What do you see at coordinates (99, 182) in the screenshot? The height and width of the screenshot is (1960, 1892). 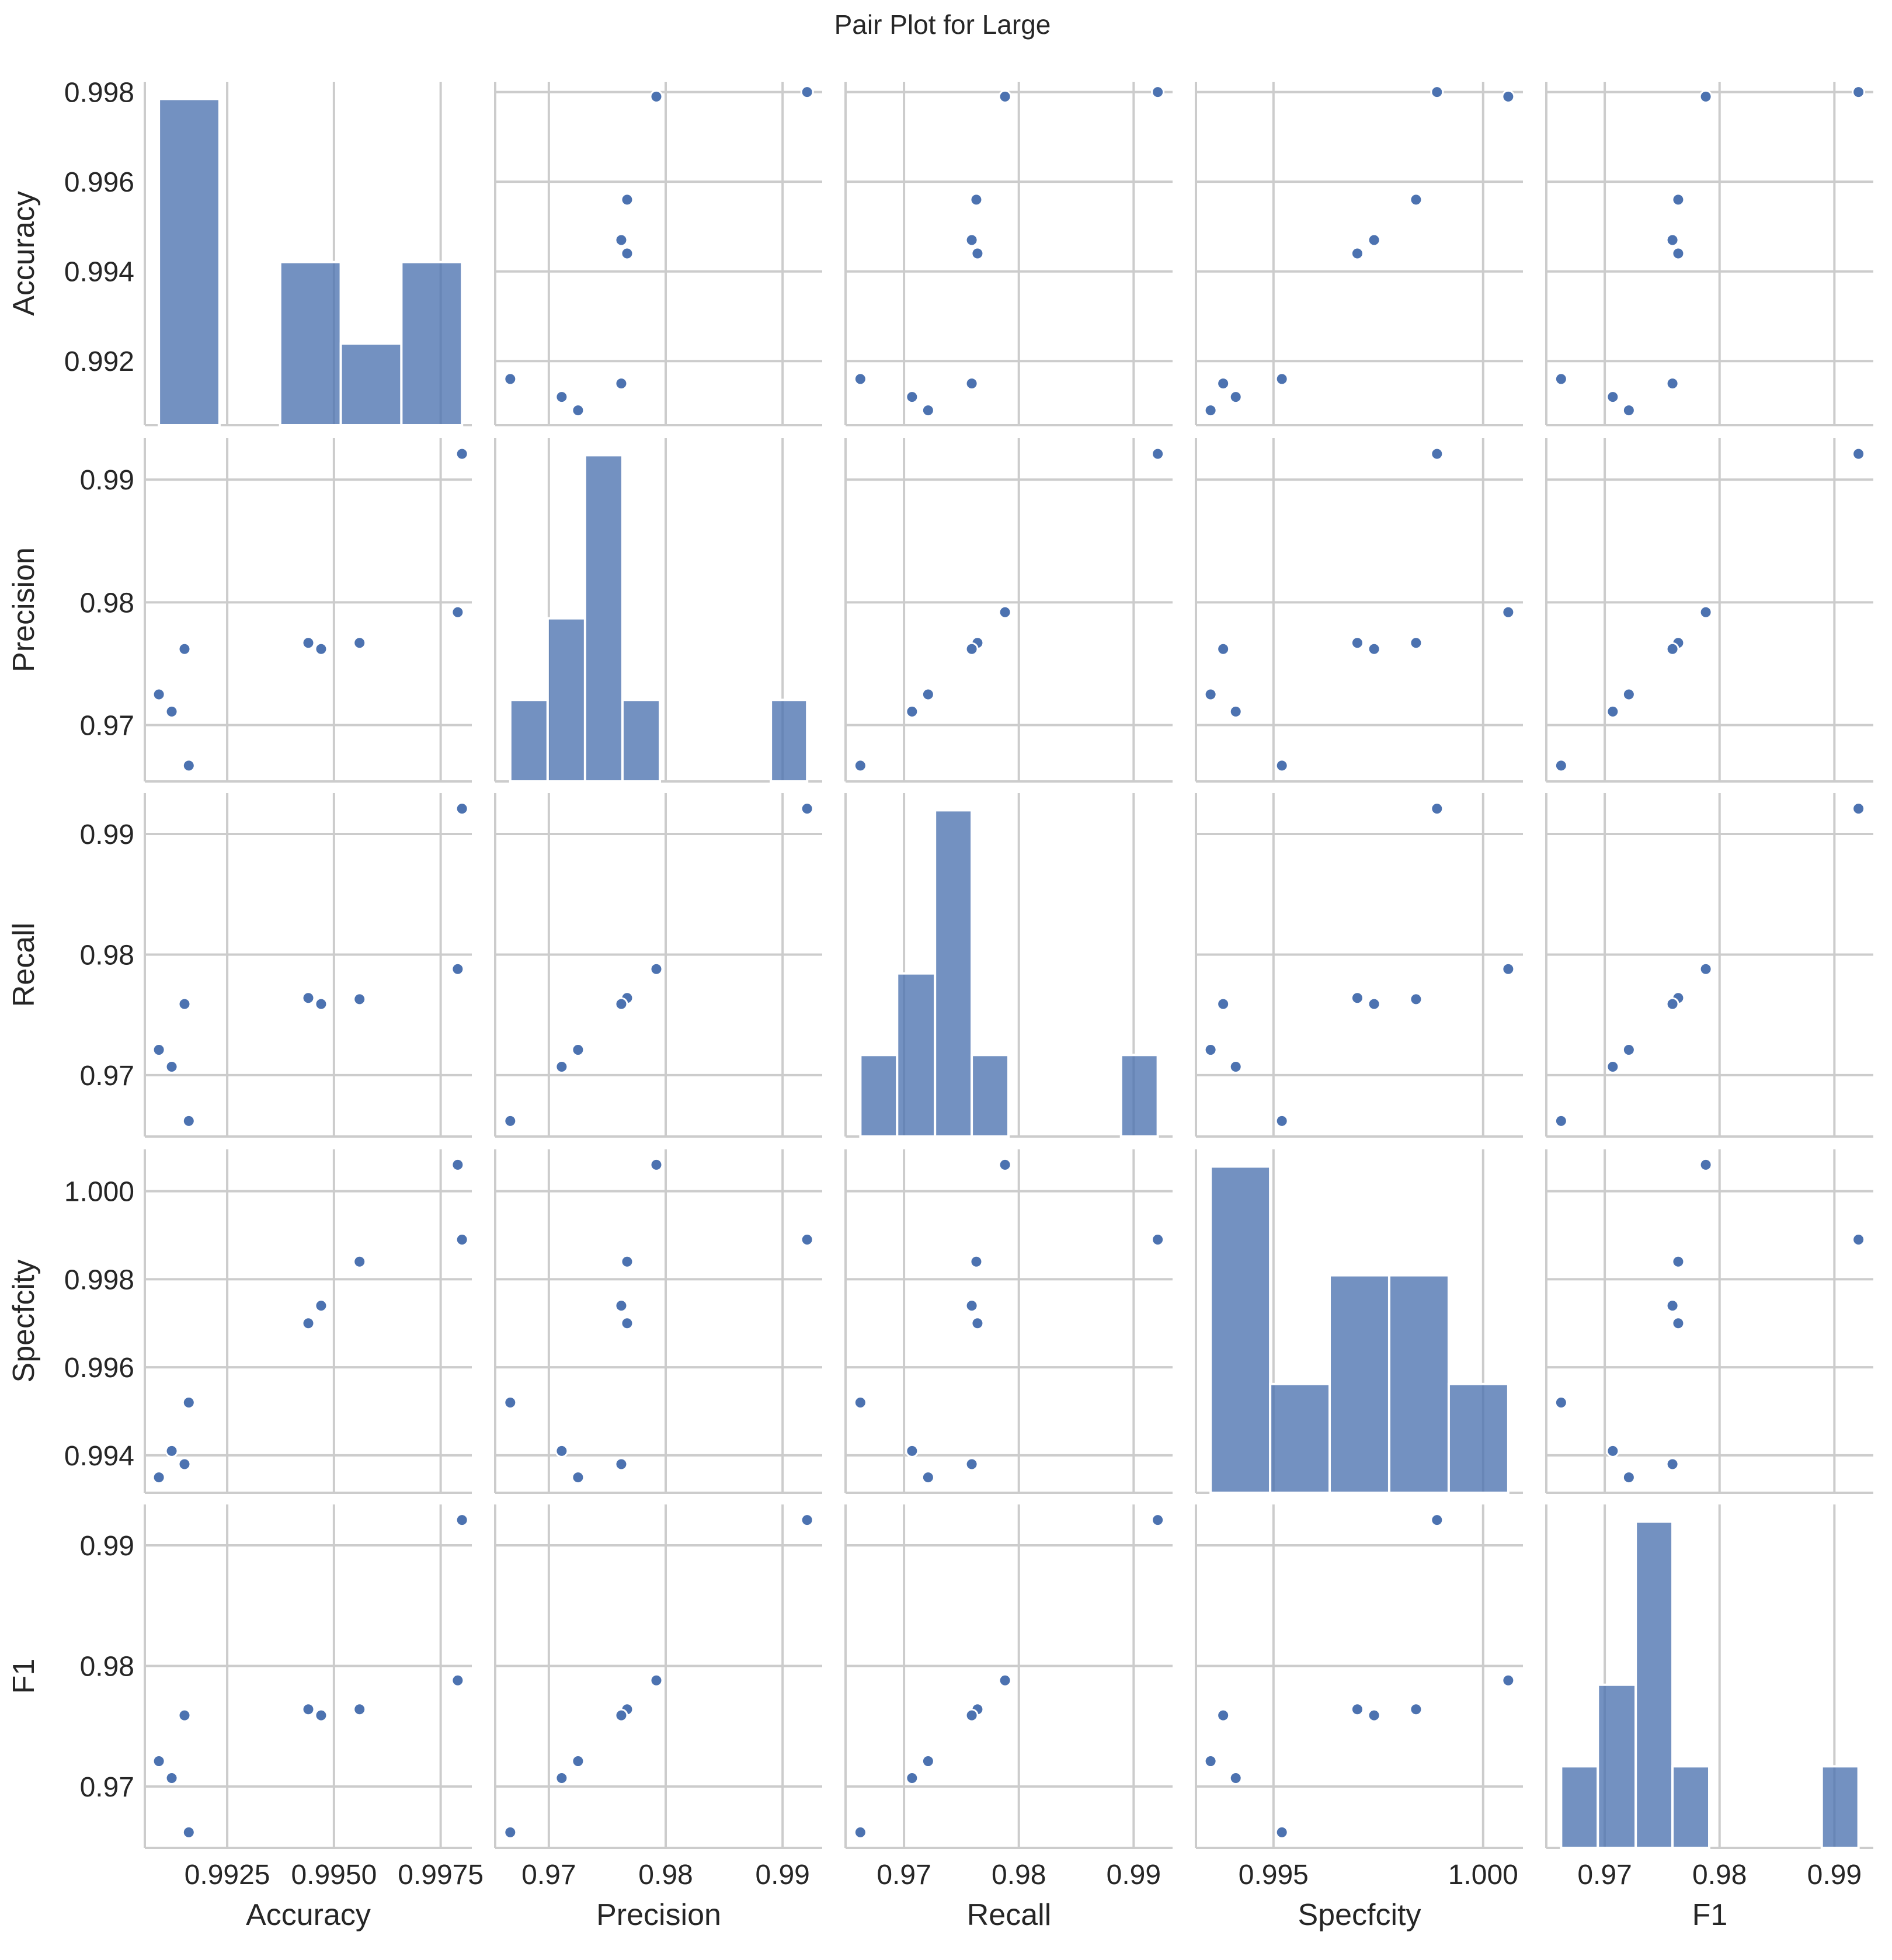 I see `y-tick-label: 0.996` at bounding box center [99, 182].